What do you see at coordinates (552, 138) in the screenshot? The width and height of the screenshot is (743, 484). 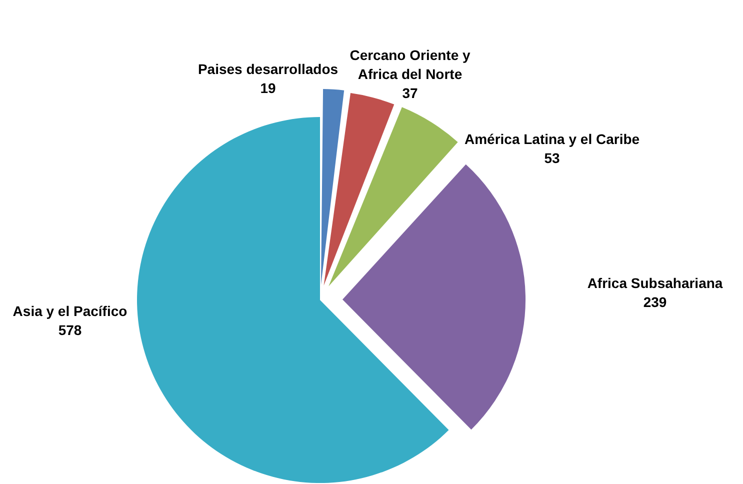 I see `slice-label: América Latina y el Caribe` at bounding box center [552, 138].